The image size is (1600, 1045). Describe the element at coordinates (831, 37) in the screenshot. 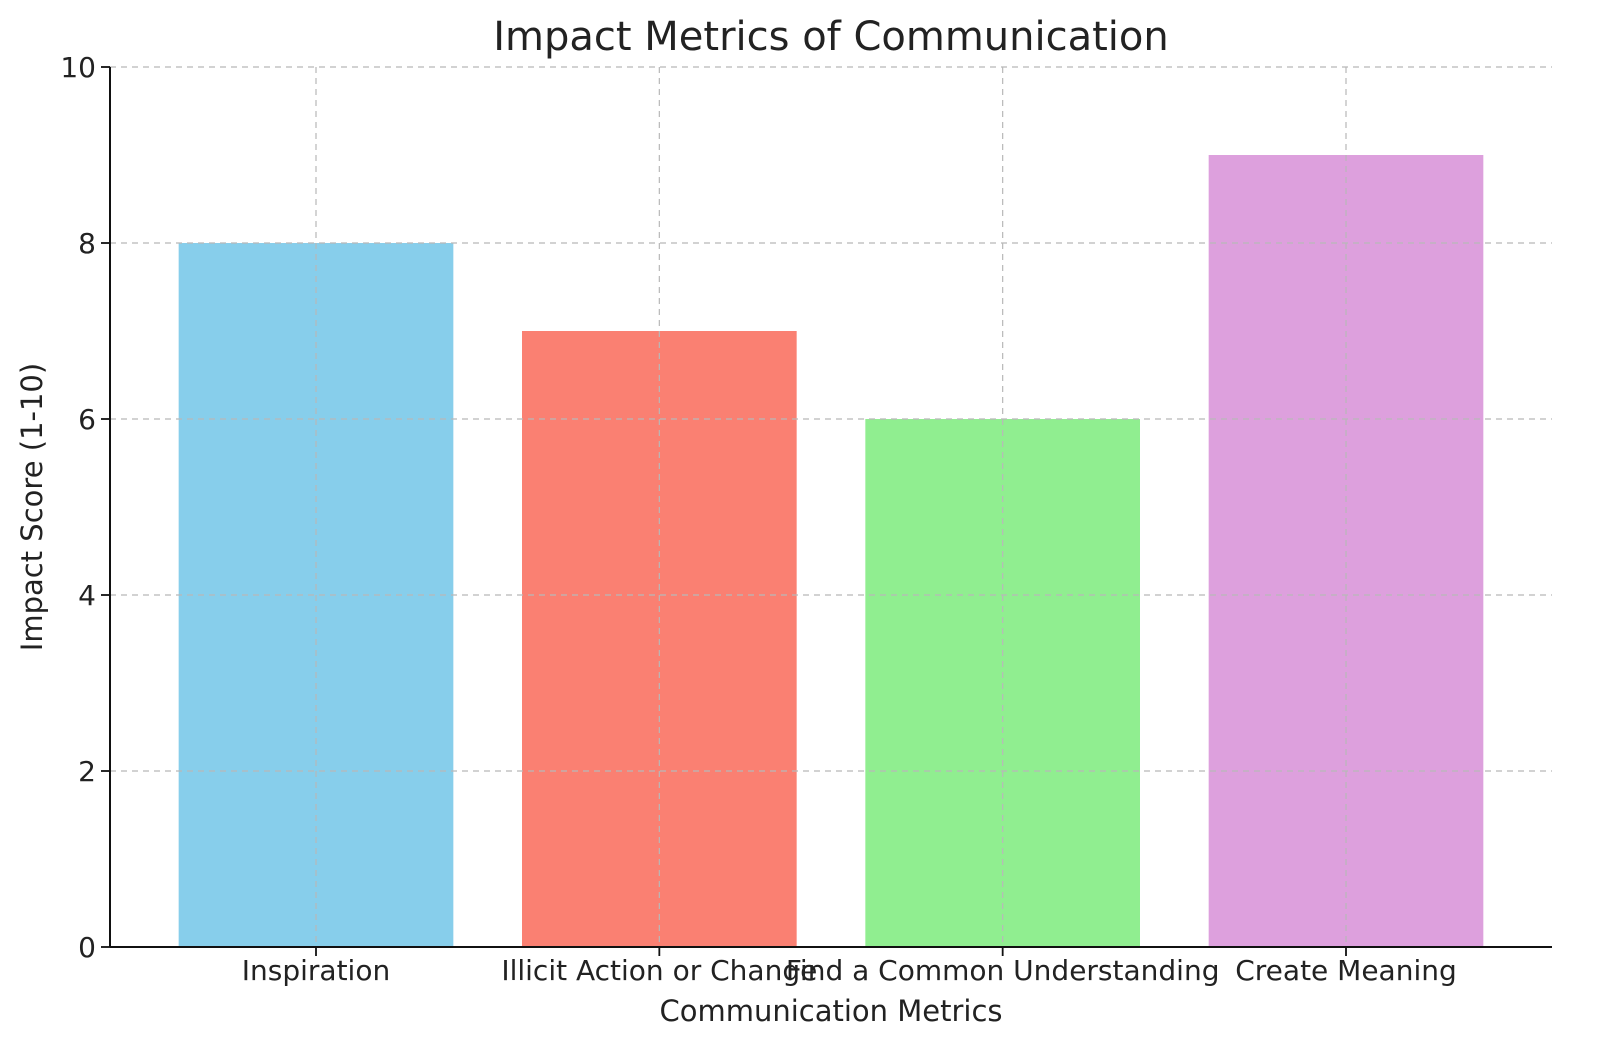

I see `chart-title: Impact Metrics of Communication` at that location.